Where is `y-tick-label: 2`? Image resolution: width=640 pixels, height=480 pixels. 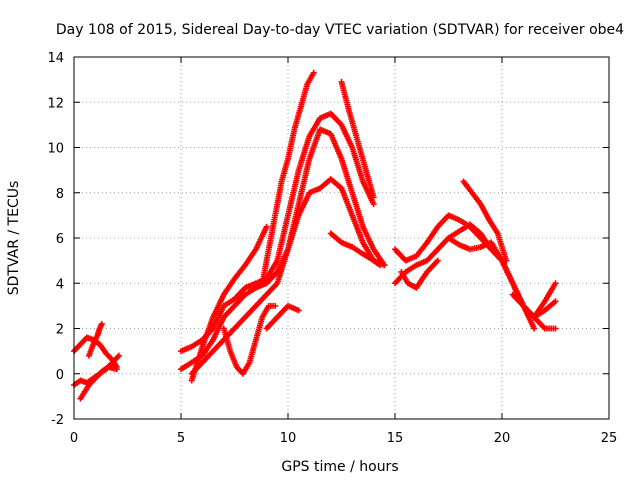 y-tick-label: 2 is located at coordinates (60, 330).